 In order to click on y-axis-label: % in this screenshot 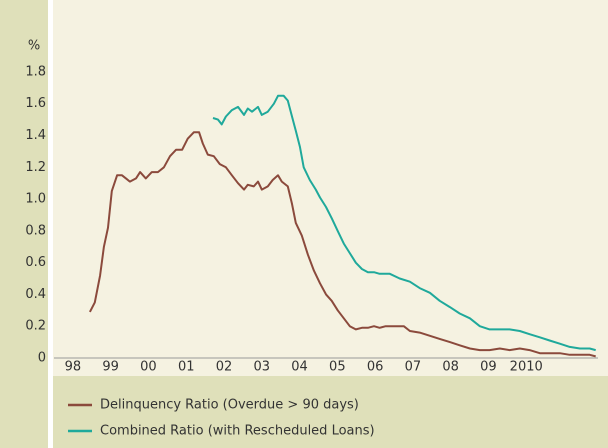, I will do `click(34, 46)`.